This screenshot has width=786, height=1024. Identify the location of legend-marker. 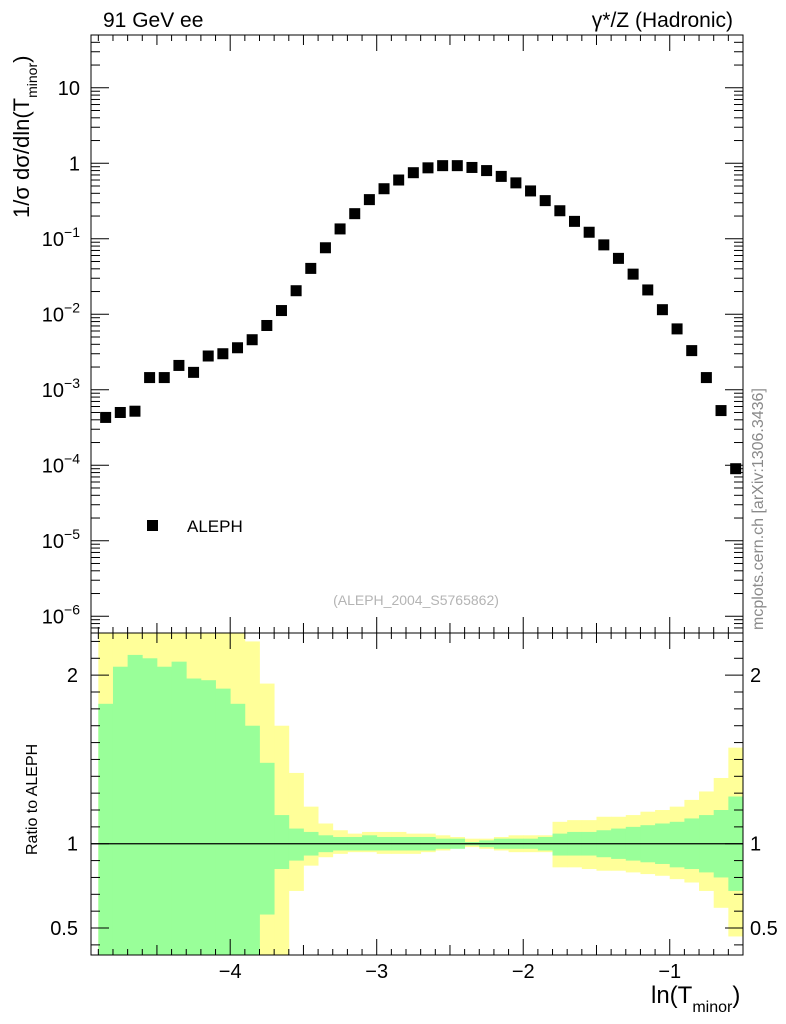
(152, 525).